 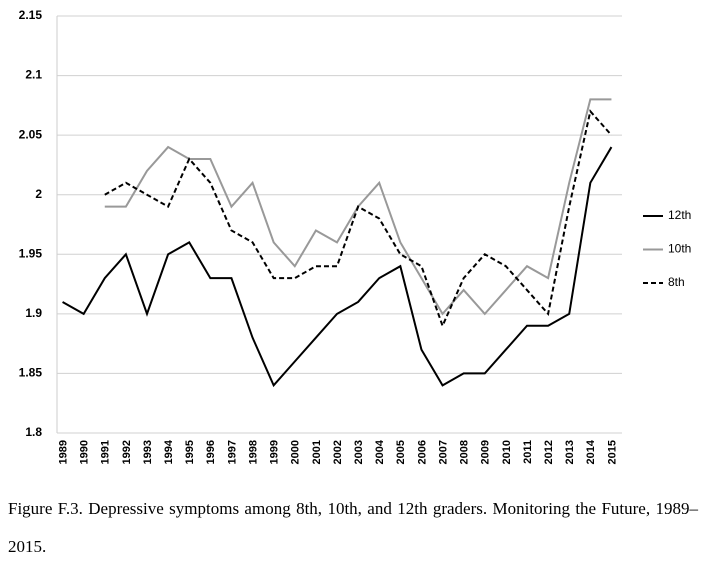 What do you see at coordinates (31, 15) in the screenshot?
I see `y-tick-label: 2.15` at bounding box center [31, 15].